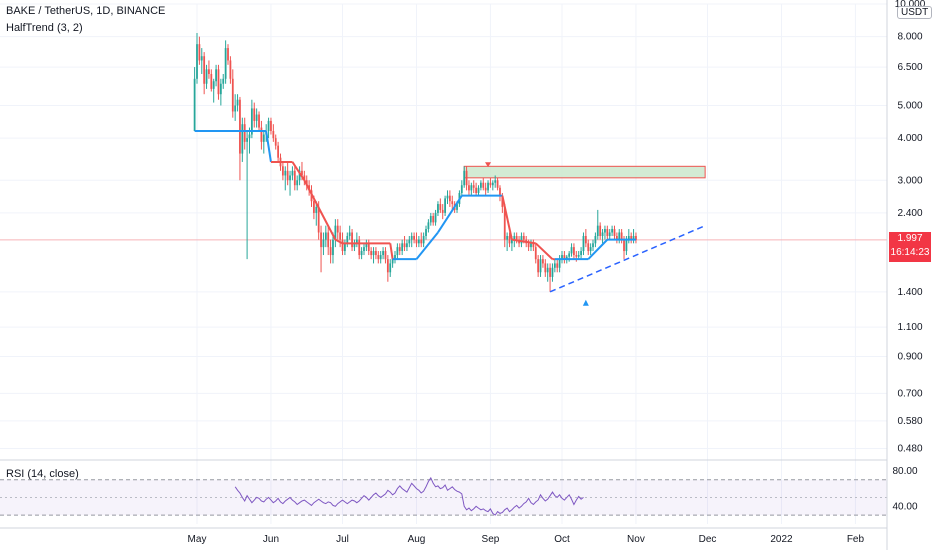 This screenshot has width=932, height=550. I want to click on currency-tag: USDT, so click(914, 12).